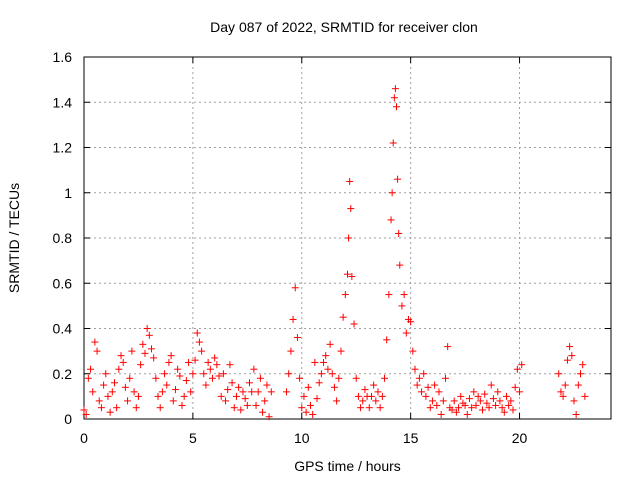 The image size is (640, 480). Describe the element at coordinates (63, 57) in the screenshot. I see `y-tick-label: 1.6` at that location.